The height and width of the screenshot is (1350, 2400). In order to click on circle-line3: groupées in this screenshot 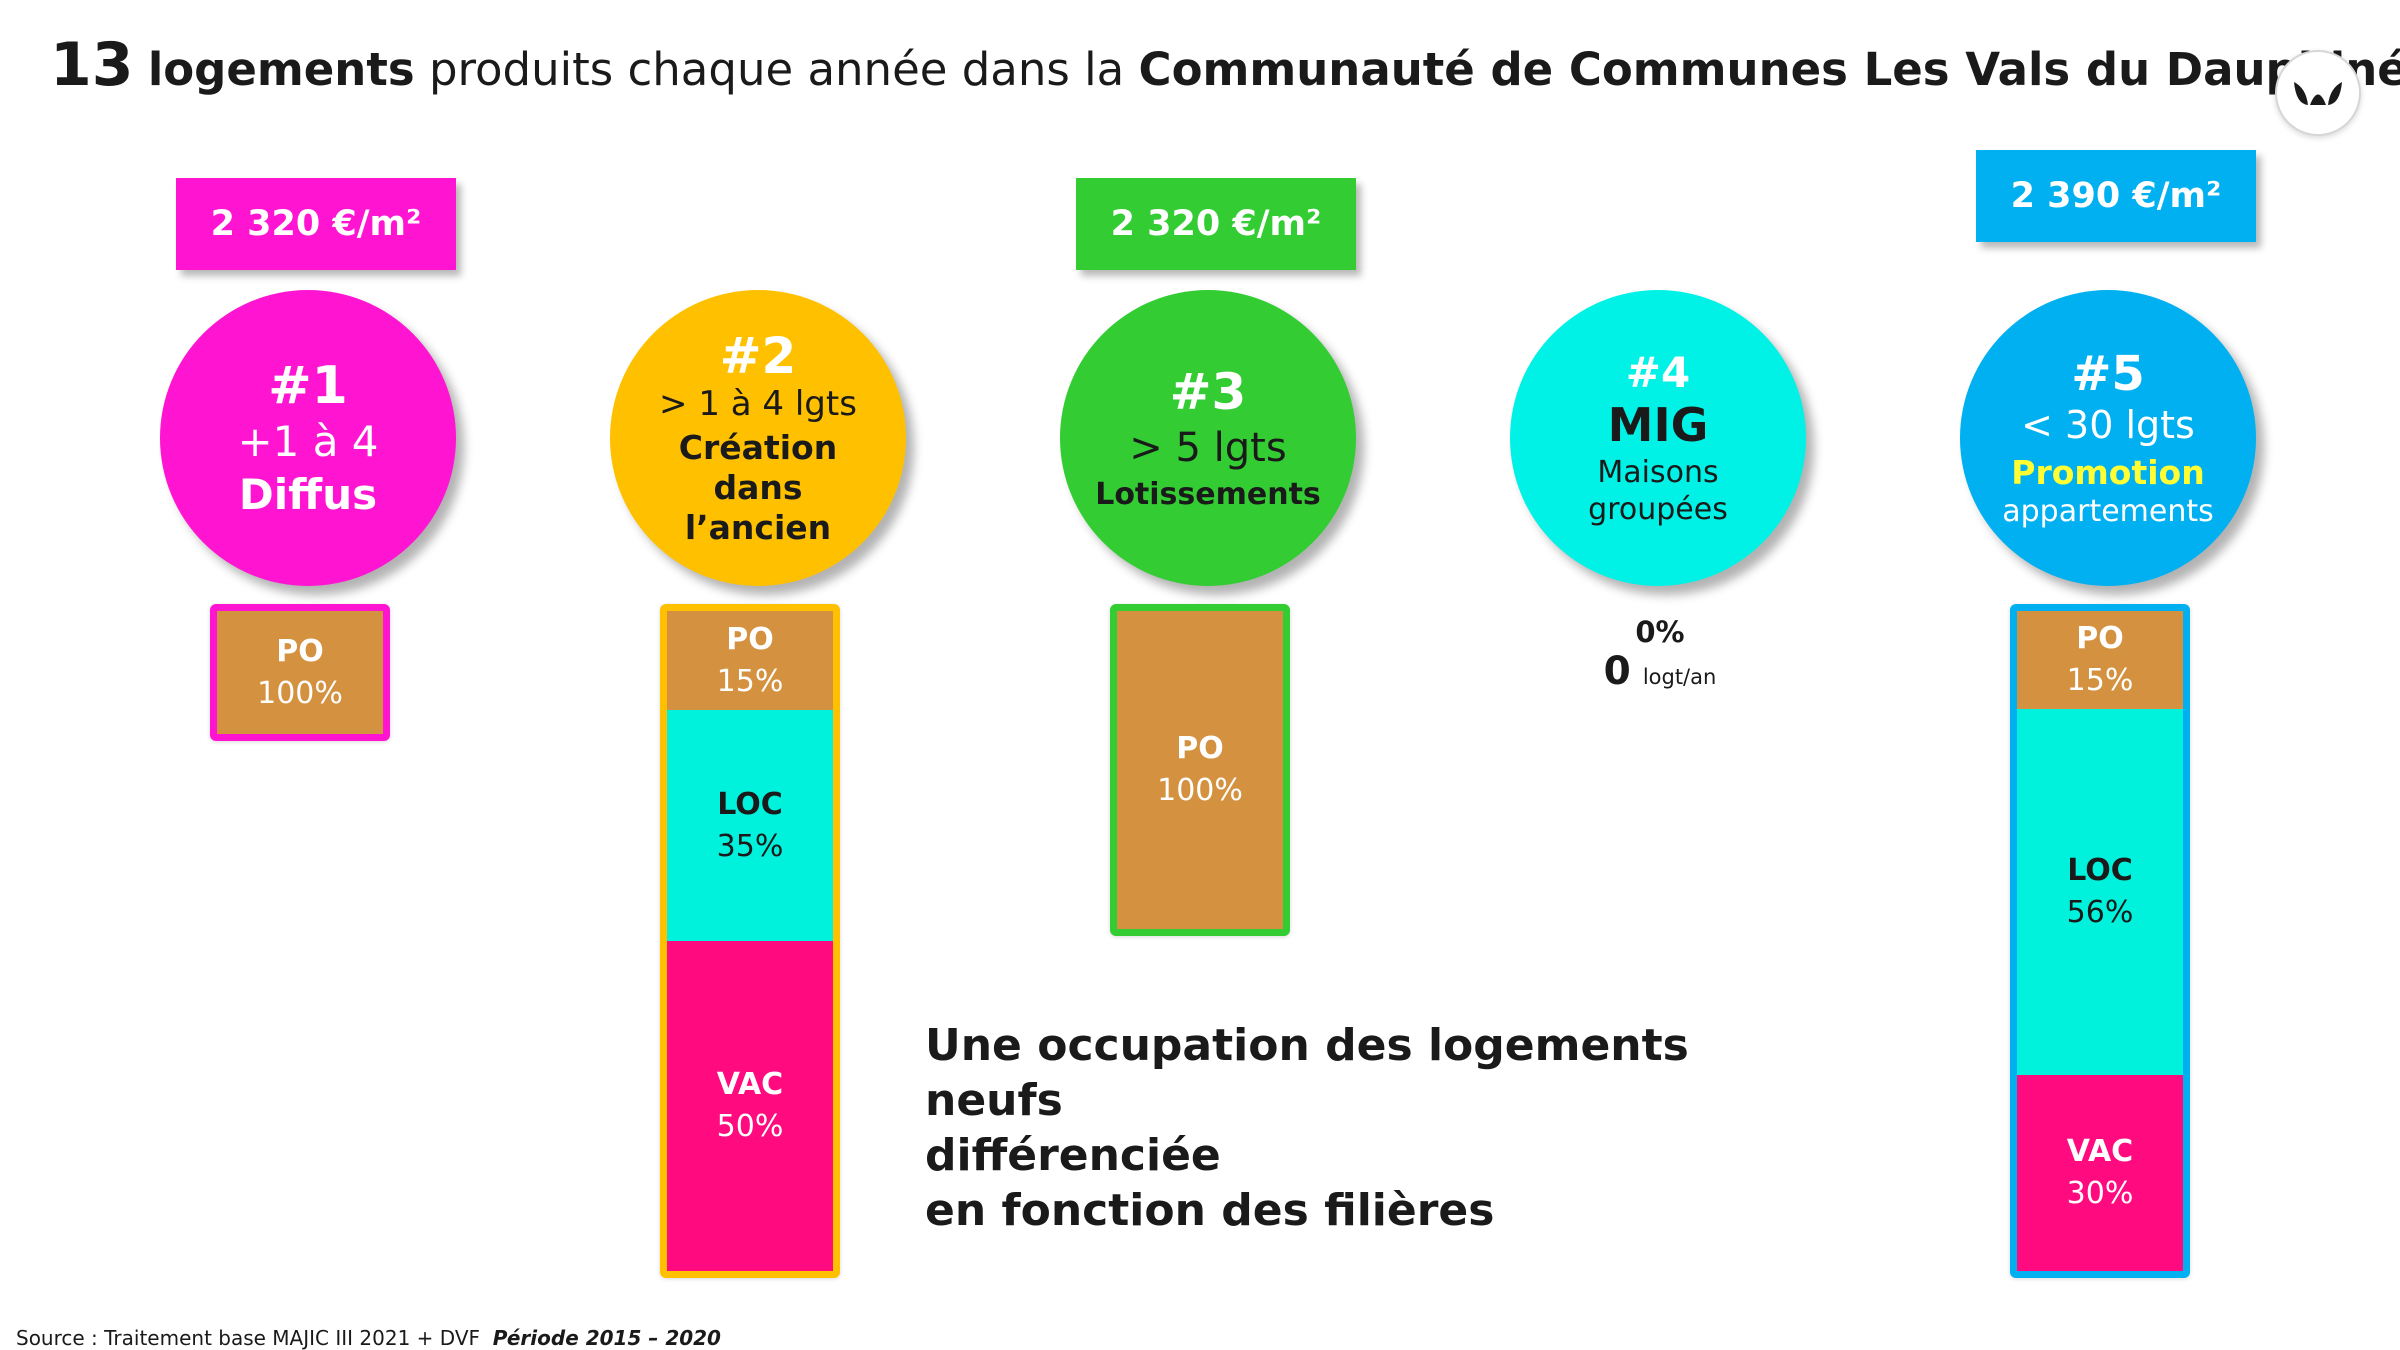, I will do `click(1658, 510)`.